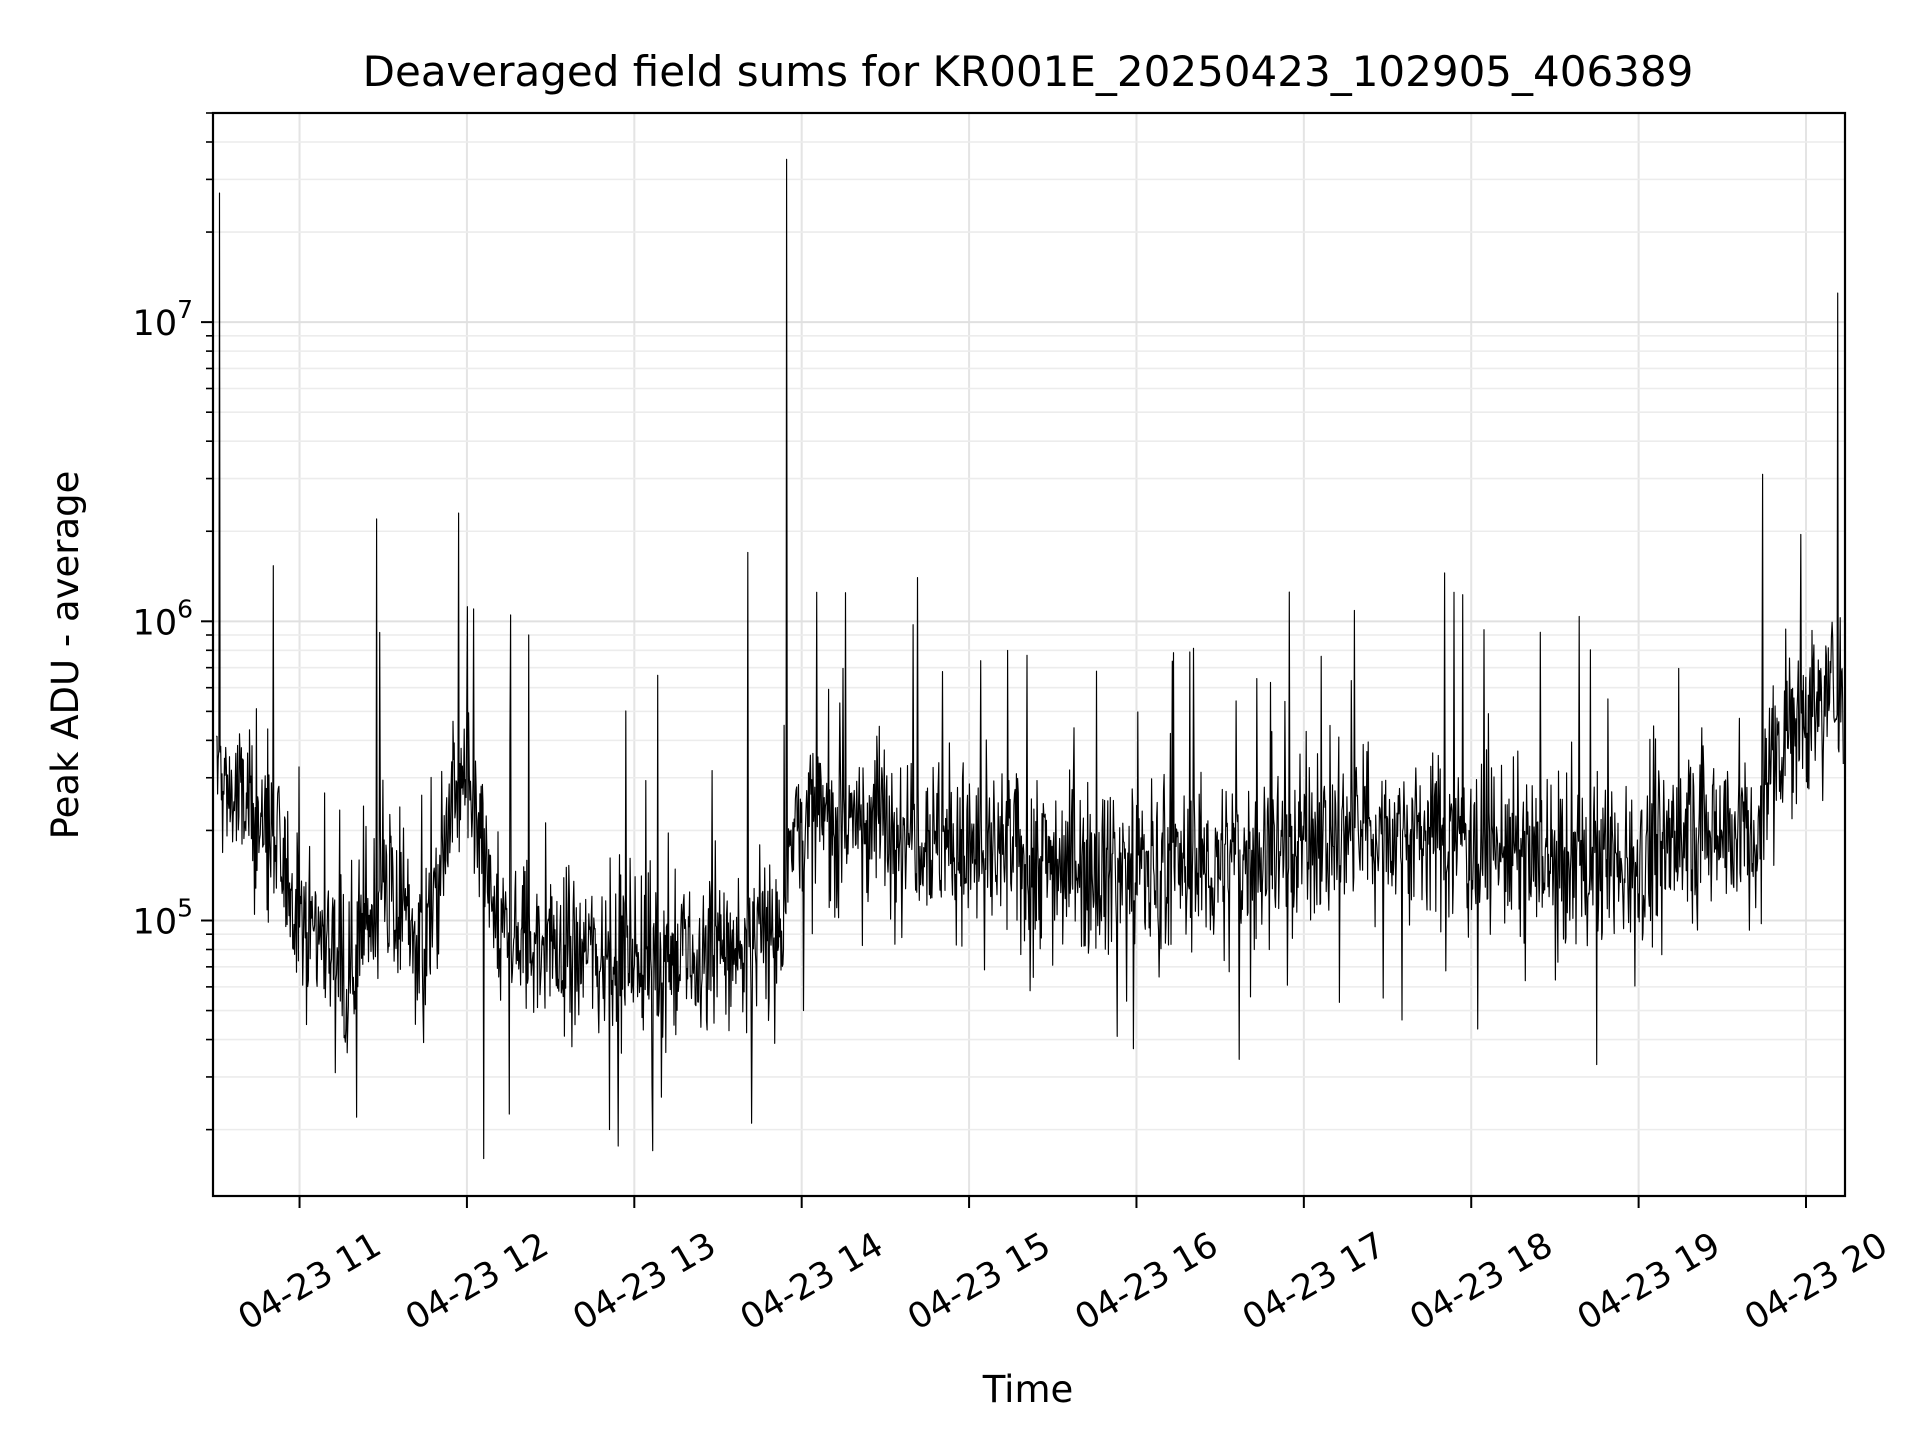 This screenshot has width=1920, height=1440. Describe the element at coordinates (185, 908) in the screenshot. I see `y-tick-exponent: 5` at that location.